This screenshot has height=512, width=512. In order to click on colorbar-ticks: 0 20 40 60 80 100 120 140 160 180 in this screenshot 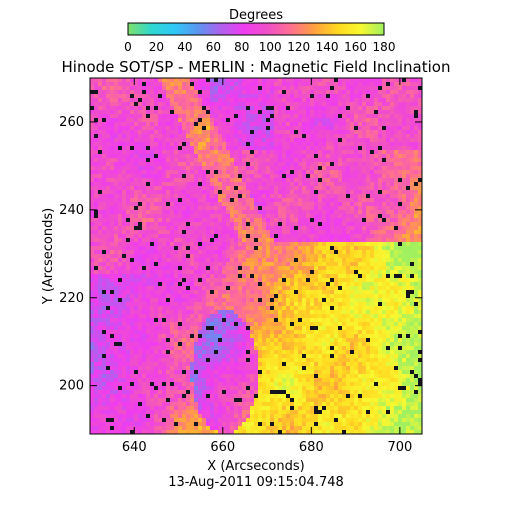, I will do `click(259, 47)`.